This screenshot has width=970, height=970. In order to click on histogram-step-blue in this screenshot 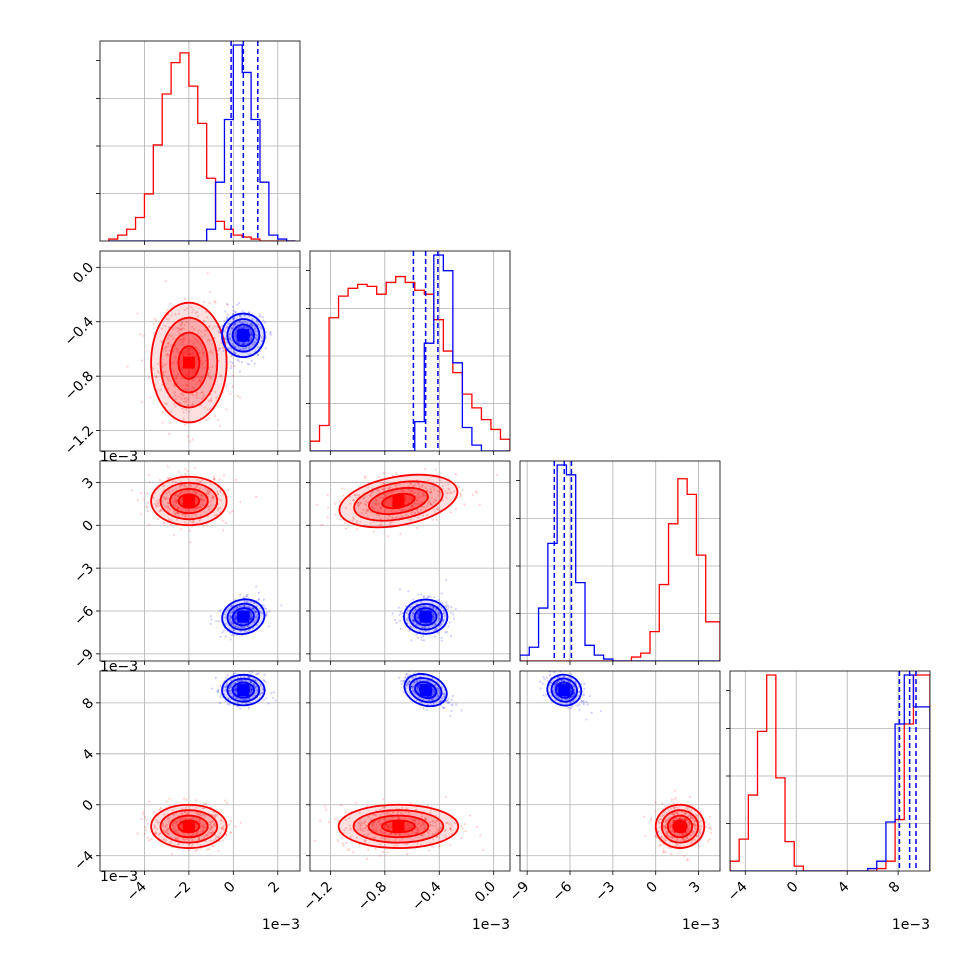, I will do `click(830, 772)`.